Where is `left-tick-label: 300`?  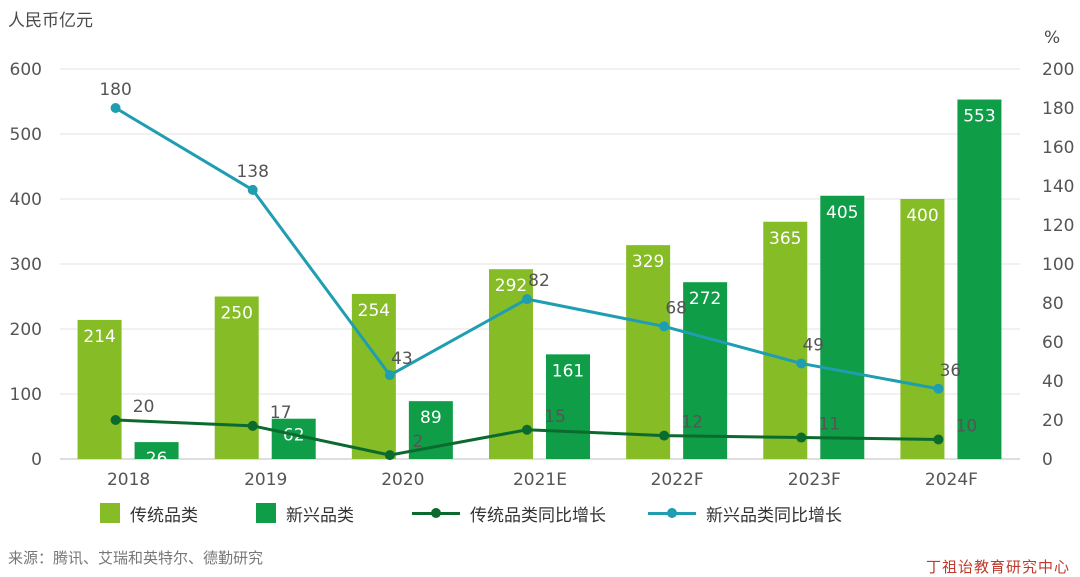 left-tick-label: 300 is located at coordinates (26, 265).